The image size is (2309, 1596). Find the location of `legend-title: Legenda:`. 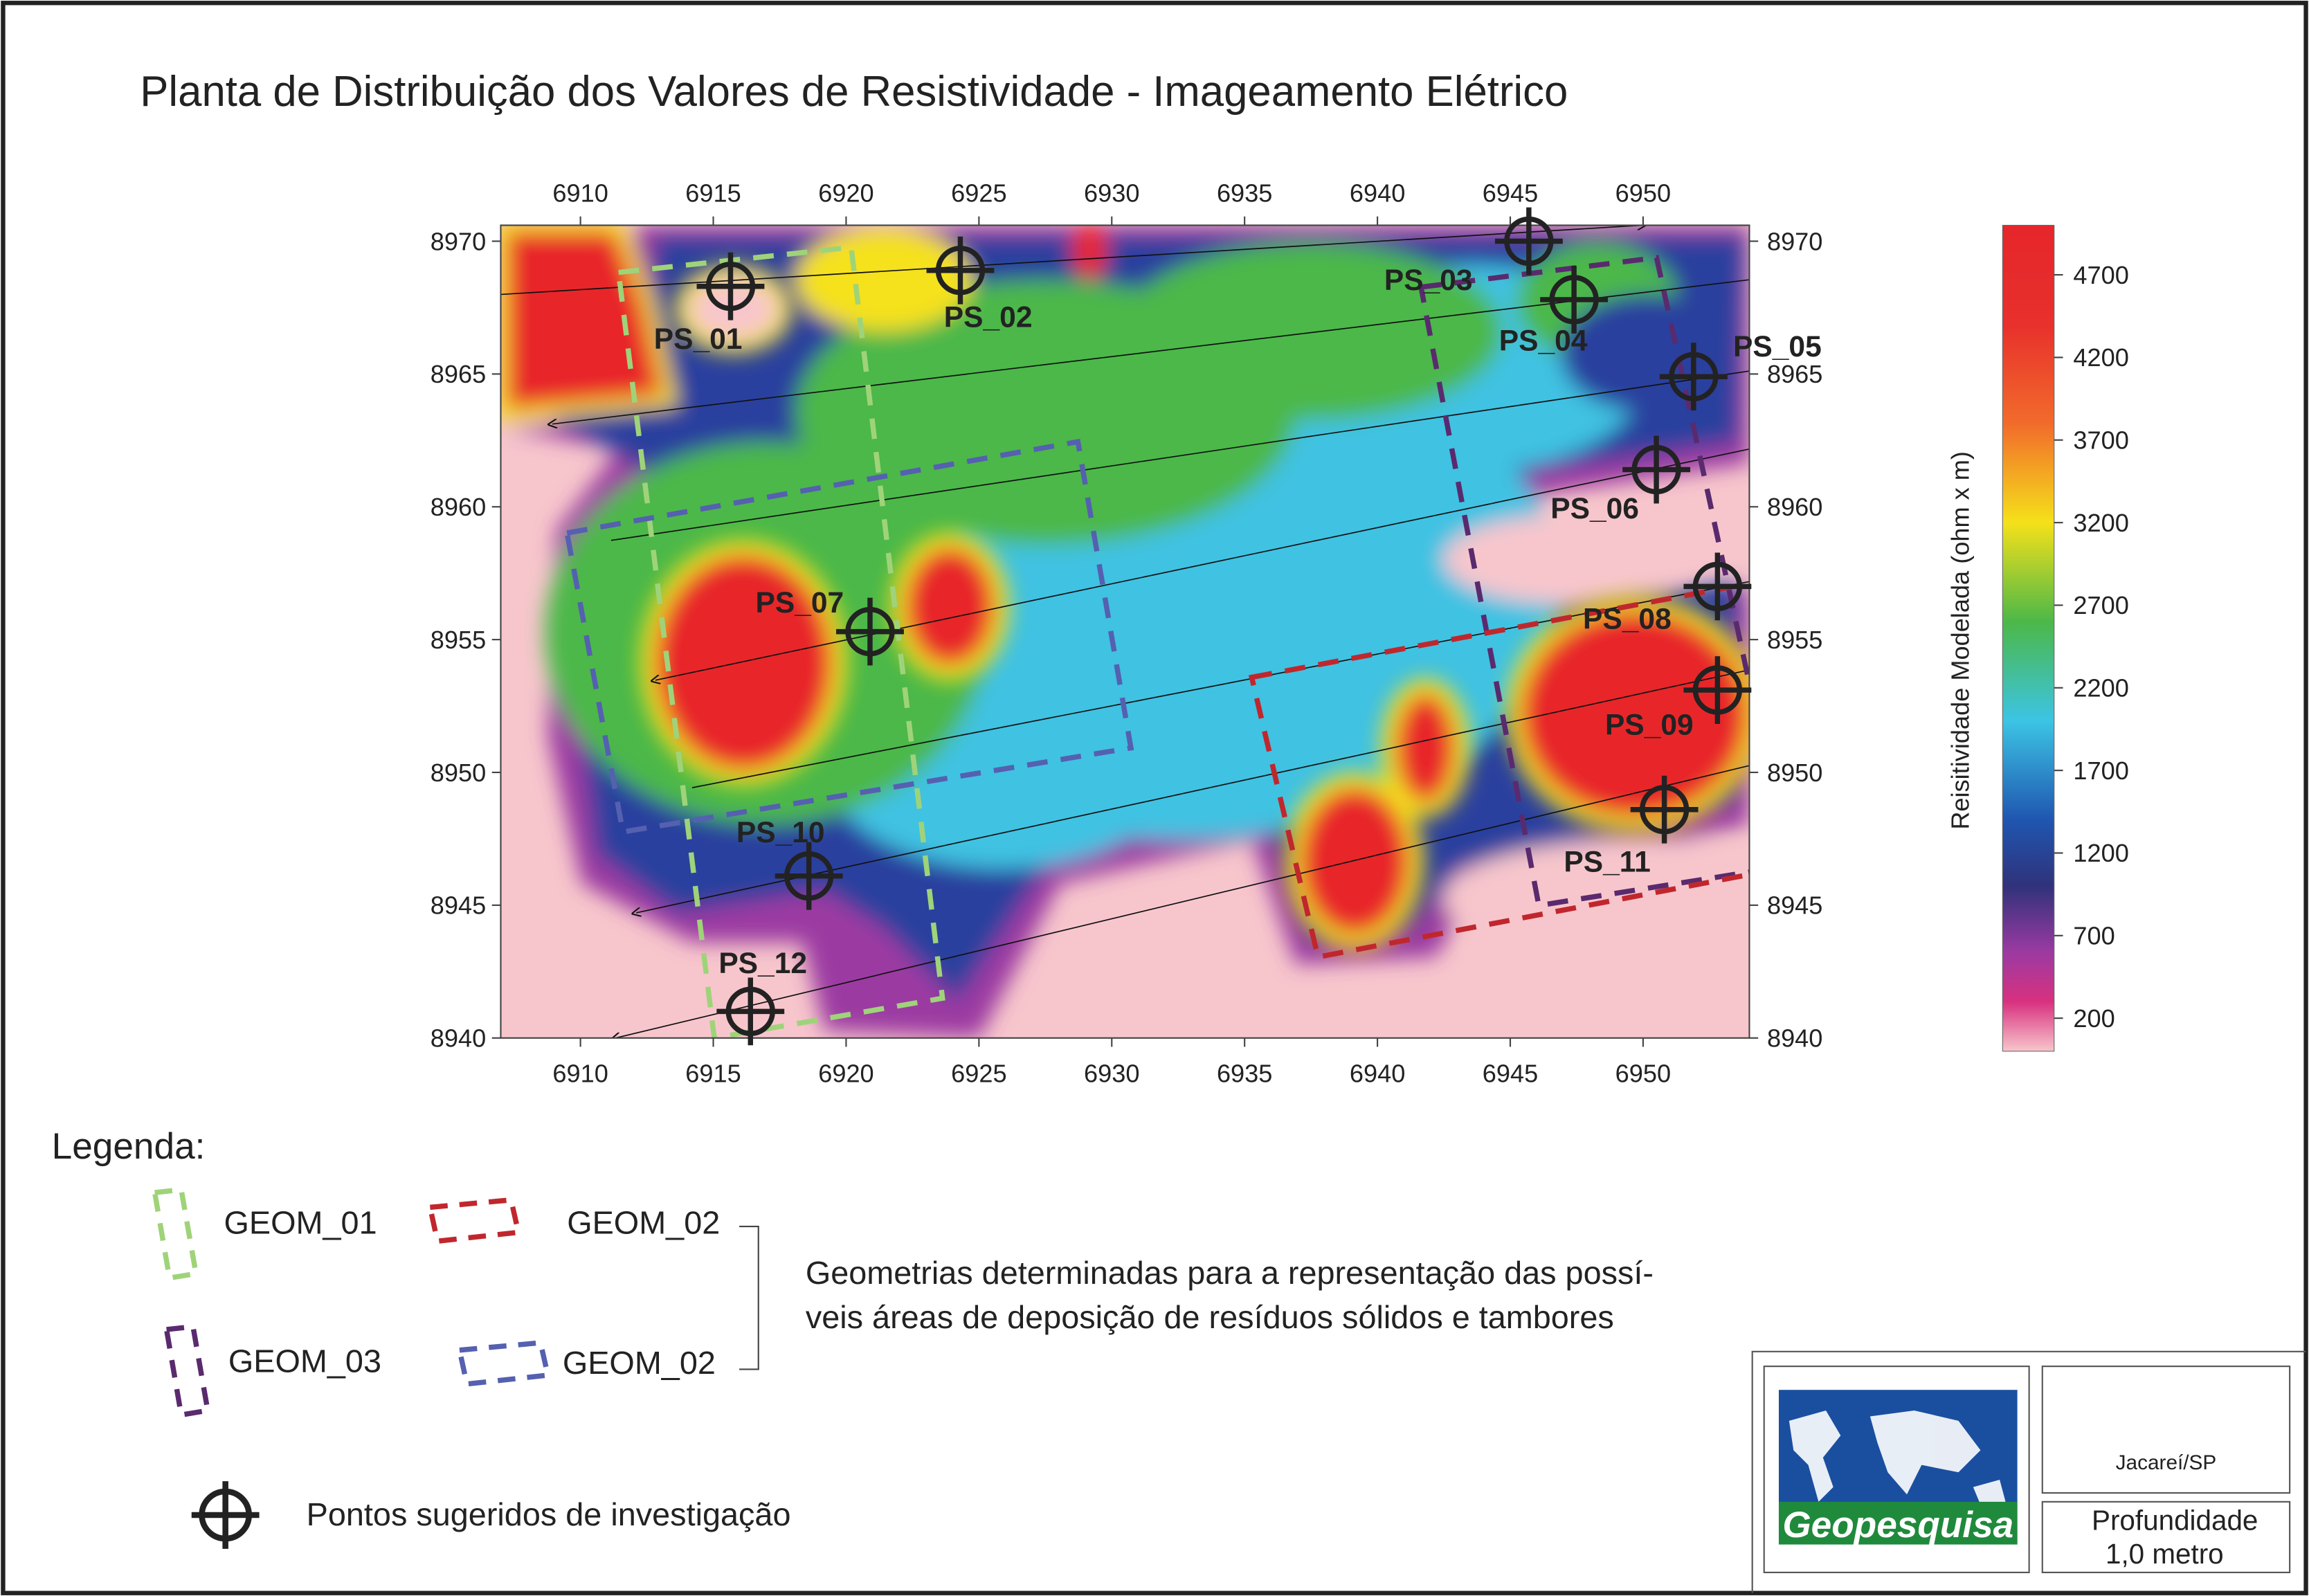

legend-title: Legenda: is located at coordinates (129, 1146).